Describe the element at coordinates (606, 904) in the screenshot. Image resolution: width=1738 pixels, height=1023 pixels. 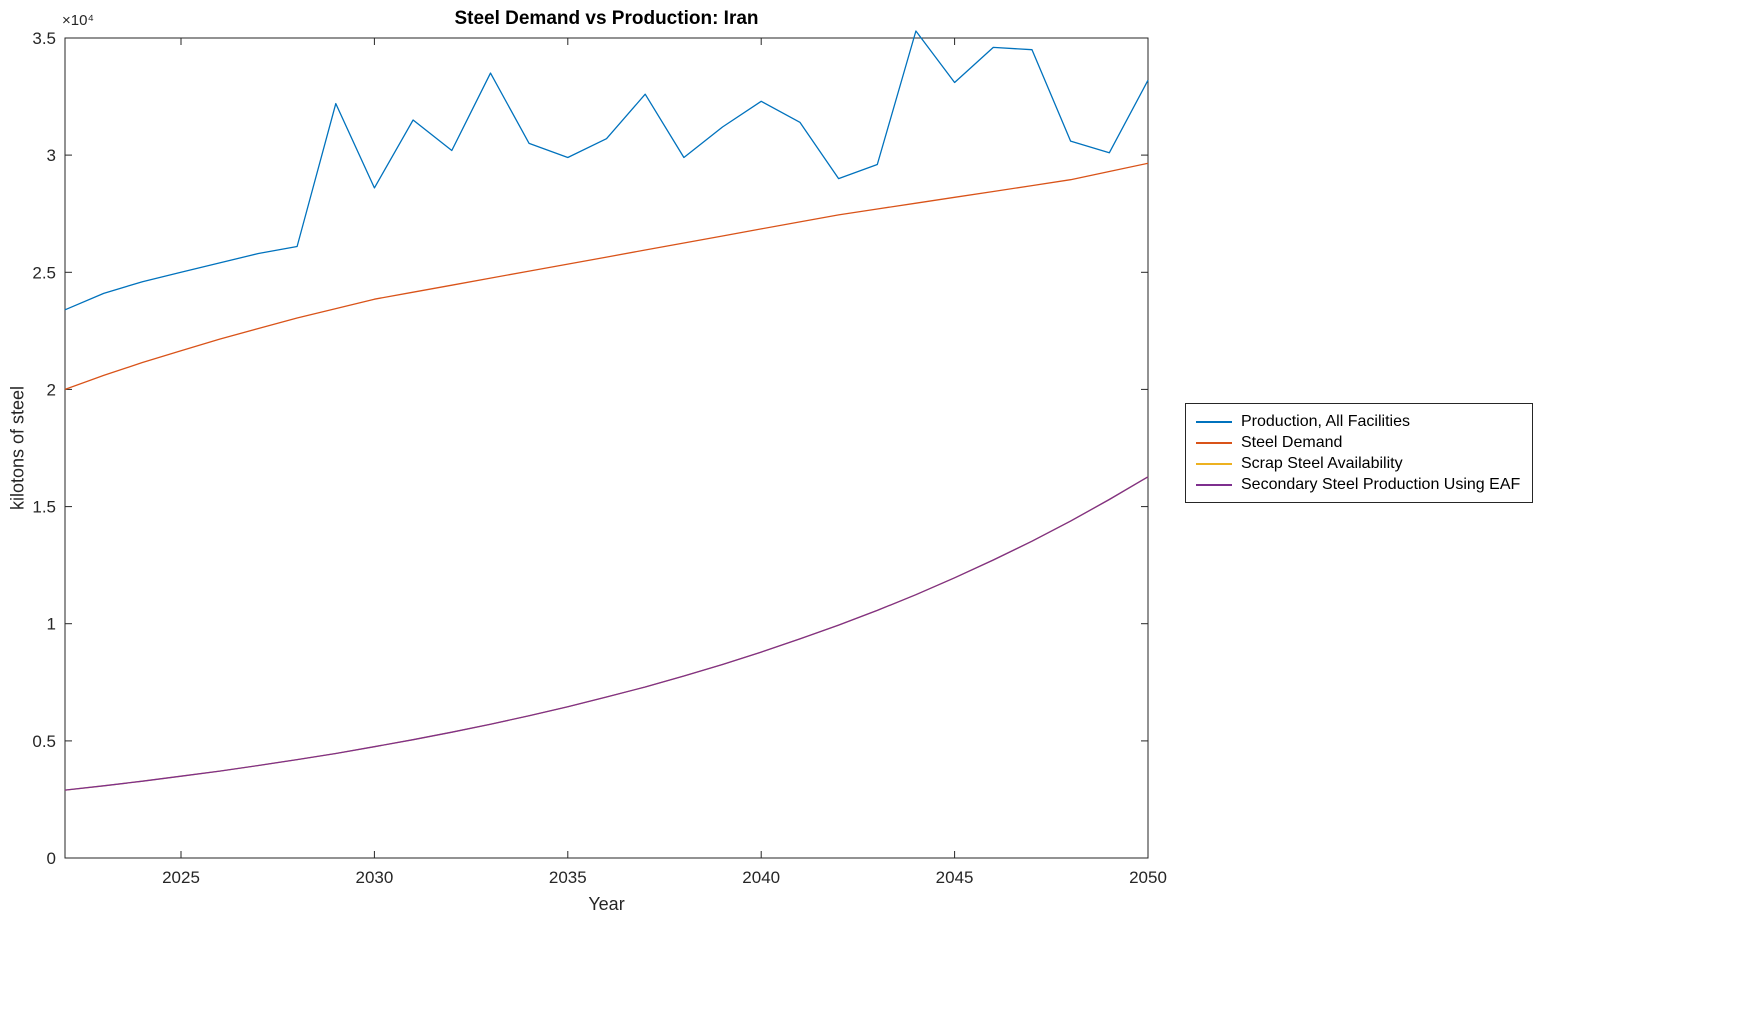
I see `x-axis-label: Year` at that location.